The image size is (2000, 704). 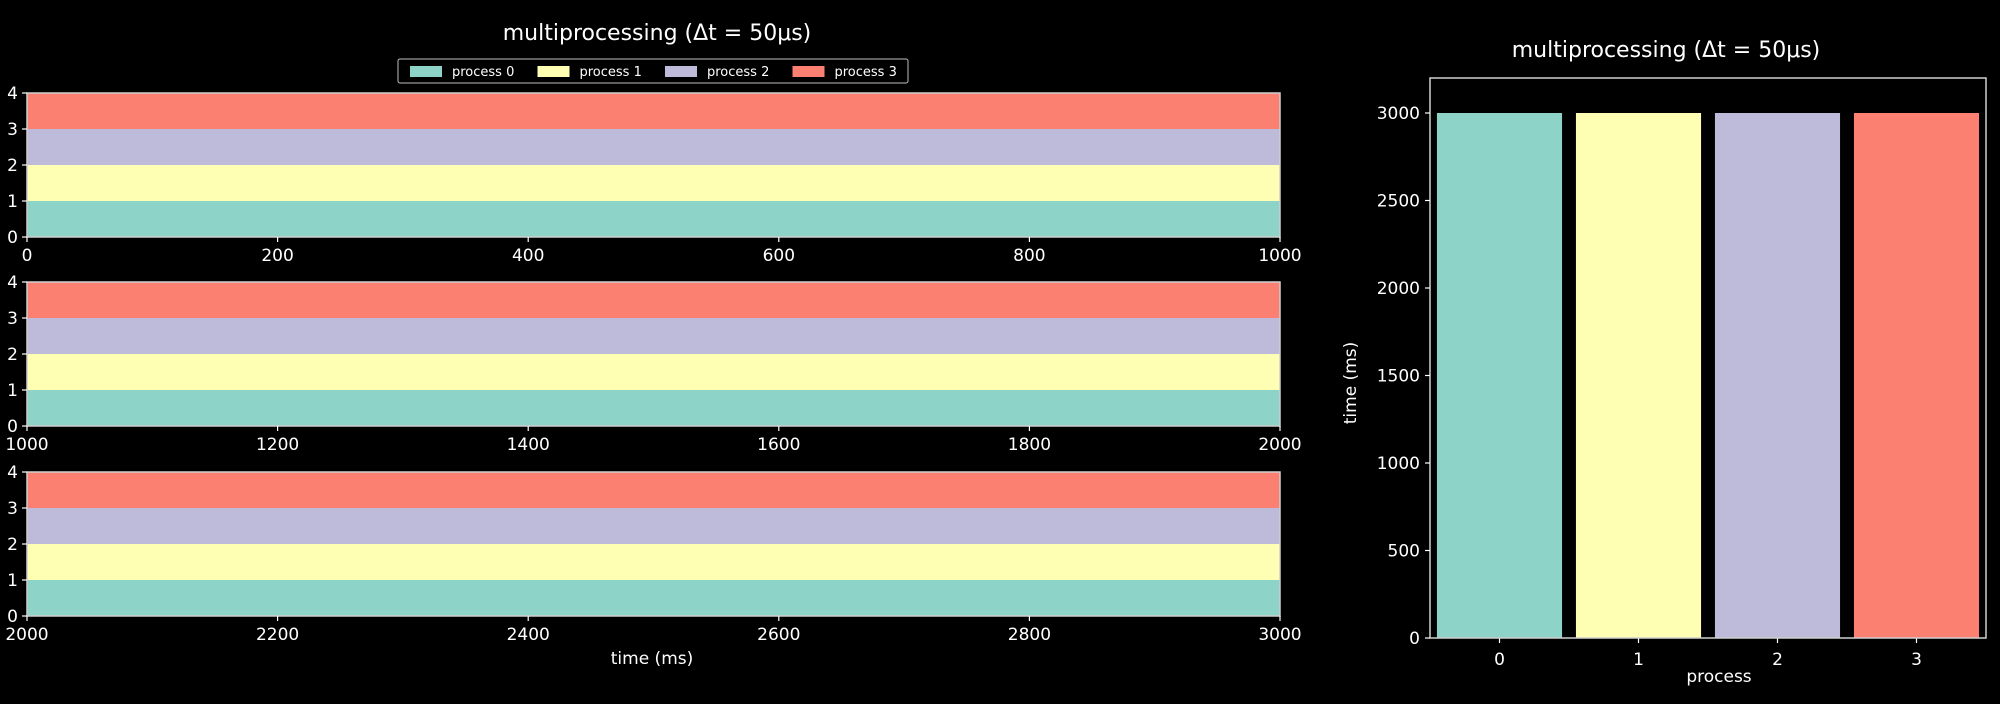 I want to click on timeline-x-axis-label: time (ms), so click(x=652, y=659).